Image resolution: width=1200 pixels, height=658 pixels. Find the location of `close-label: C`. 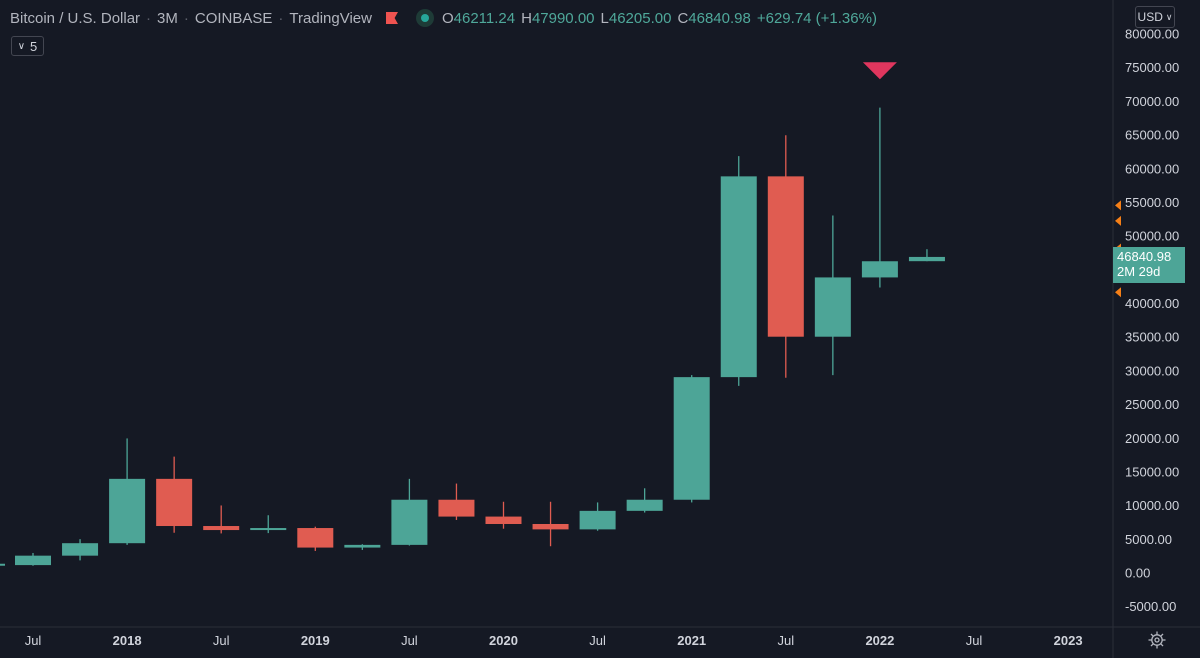

close-label: C is located at coordinates (683, 18).